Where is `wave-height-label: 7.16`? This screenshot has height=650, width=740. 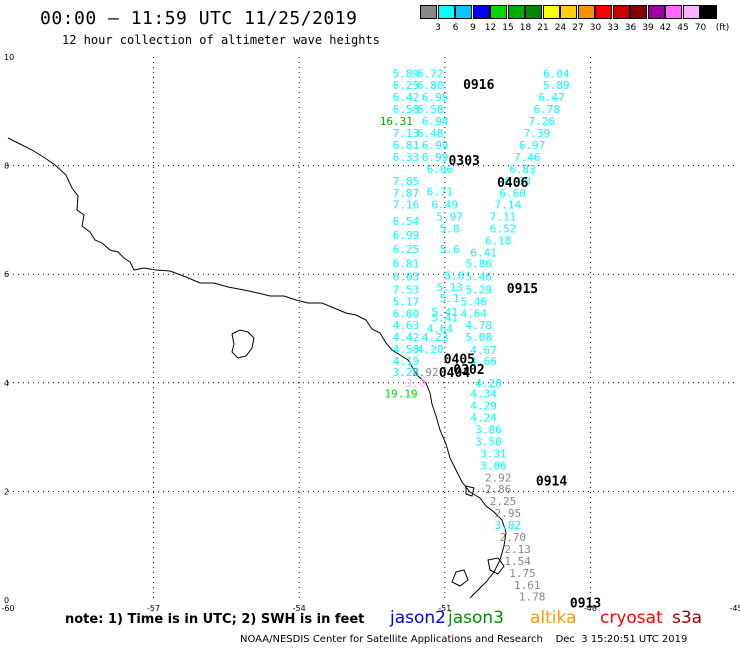
wave-height-label: 7.16 is located at coordinates (406, 205).